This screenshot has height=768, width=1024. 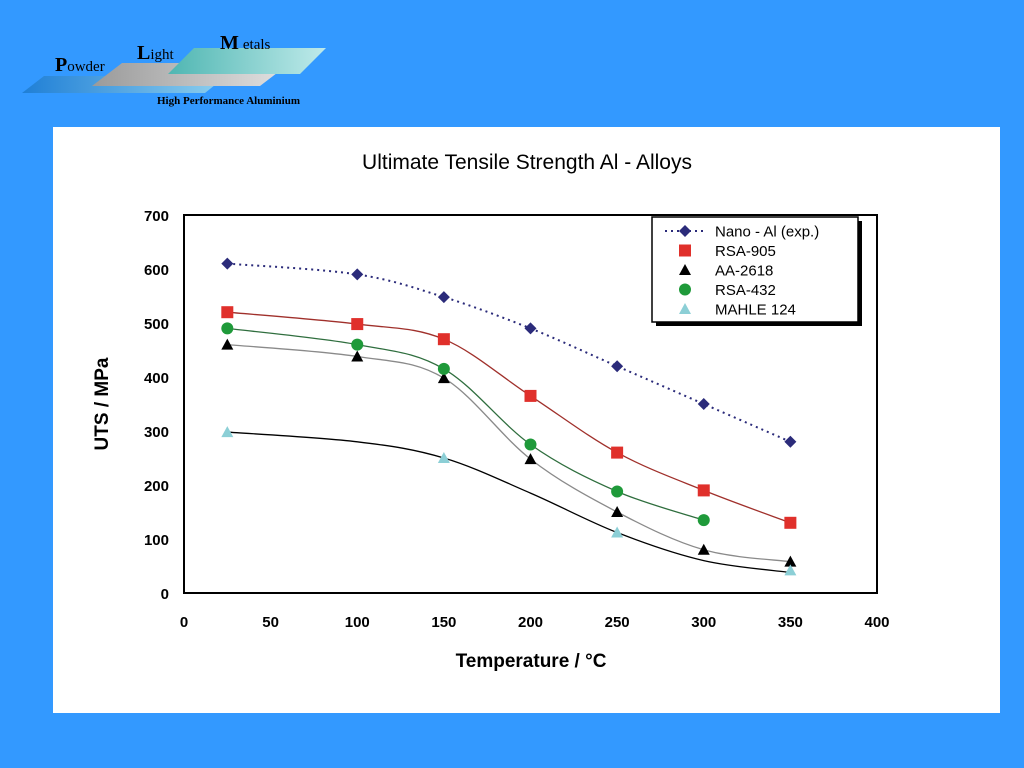 What do you see at coordinates (86, 67) in the screenshot?
I see `logo-word-powder: owder` at bounding box center [86, 67].